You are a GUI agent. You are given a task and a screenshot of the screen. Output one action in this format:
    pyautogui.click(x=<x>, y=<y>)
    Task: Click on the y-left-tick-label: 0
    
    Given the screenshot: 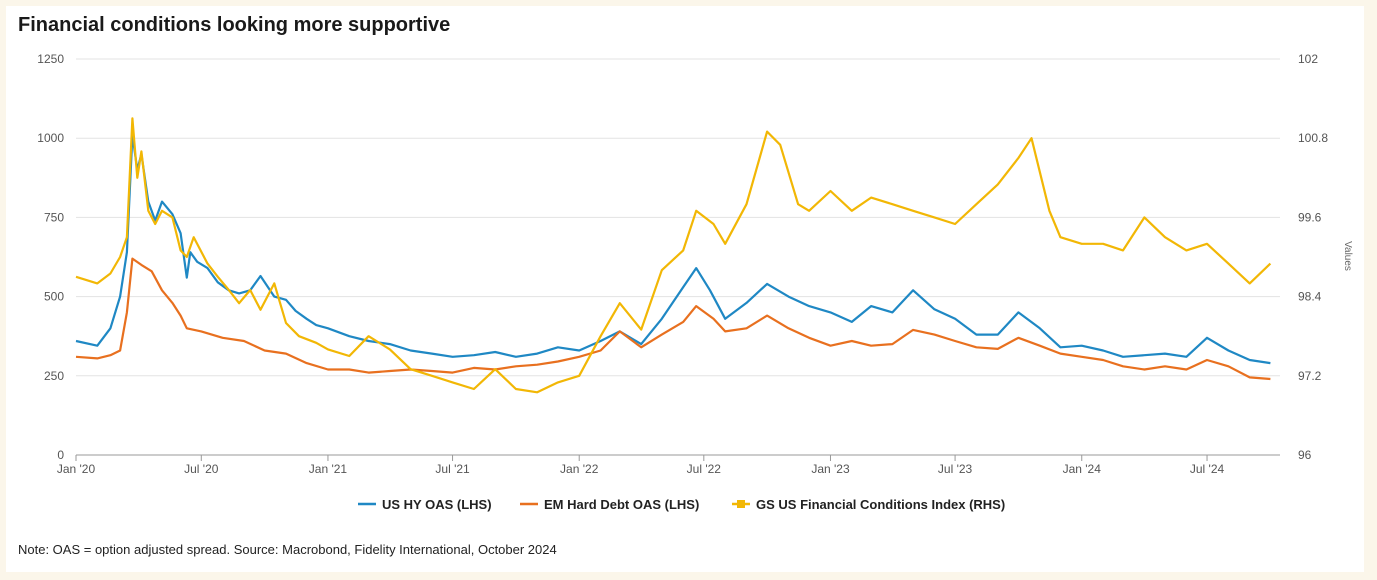 What is the action you would take?
    pyautogui.click(x=60, y=455)
    